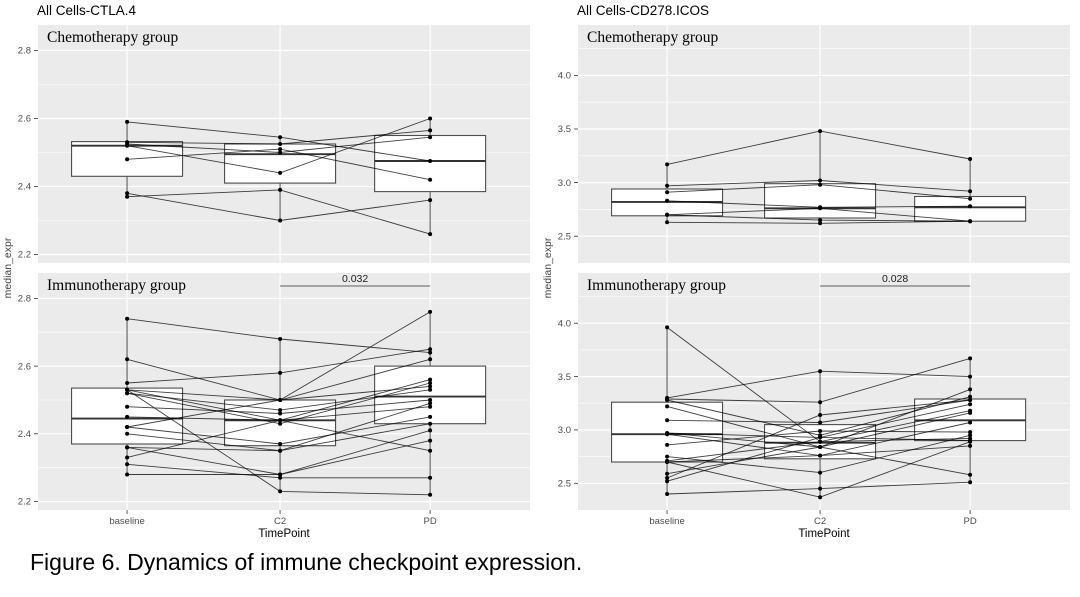 This screenshot has width=1080, height=597. I want to click on p-value-label: 0.028, so click(895, 279).